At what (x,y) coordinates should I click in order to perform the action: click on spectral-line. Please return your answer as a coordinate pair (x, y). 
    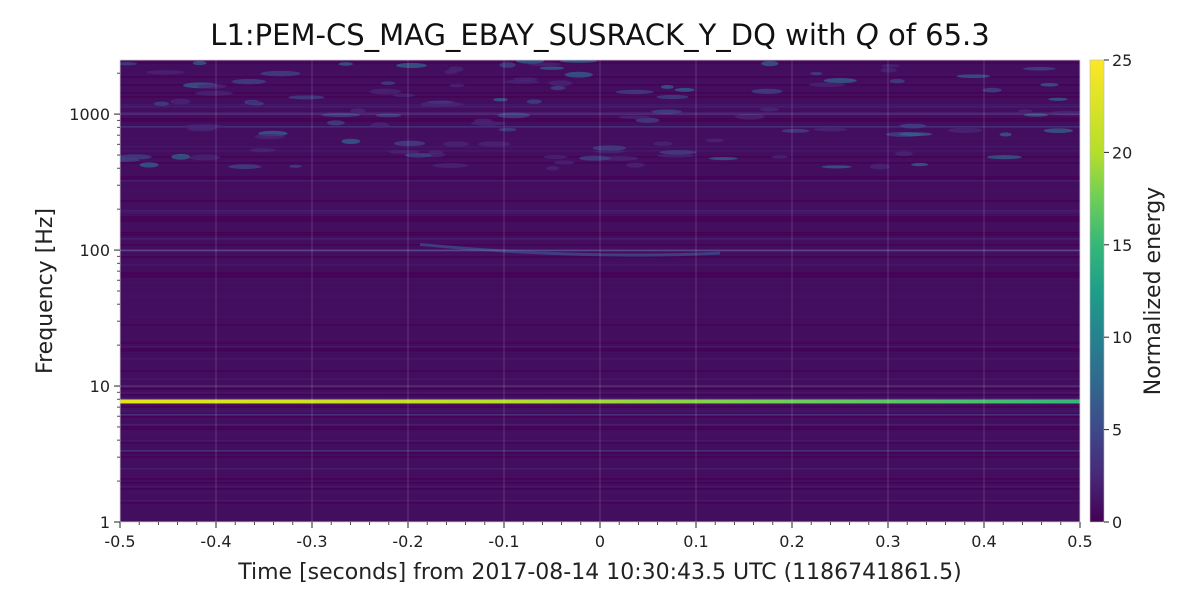
    Looking at the image, I should click on (600, 401).